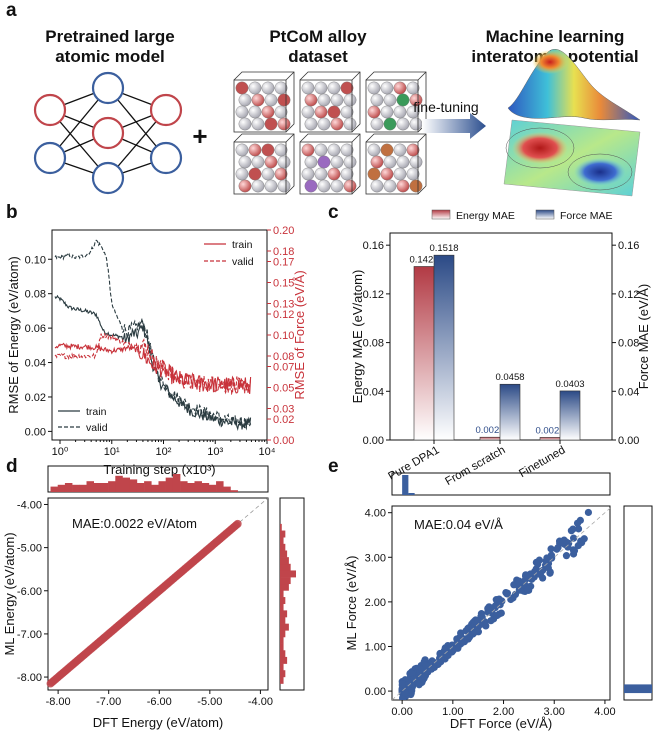 Image resolution: width=661 pixels, height=736 pixels. What do you see at coordinates (422, 76) in the screenshot?
I see `cell-edge` at bounding box center [422, 76].